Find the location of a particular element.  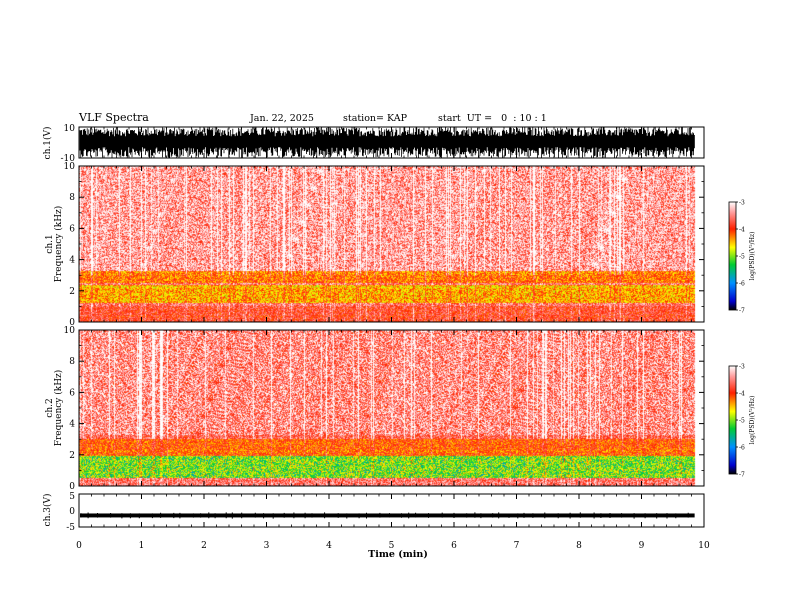

x-tick-label: 6 is located at coordinates (454, 546).